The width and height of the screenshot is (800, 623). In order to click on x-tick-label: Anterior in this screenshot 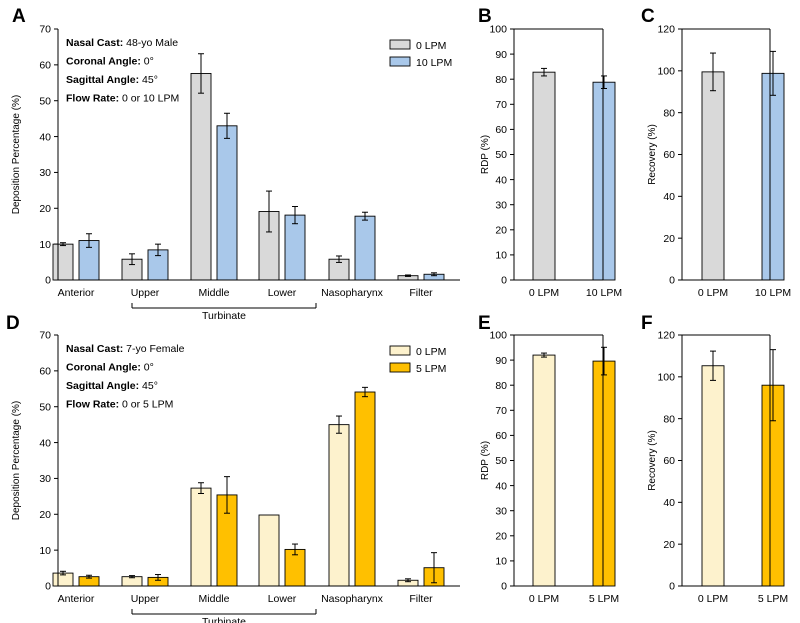, I will do `click(76, 599)`.